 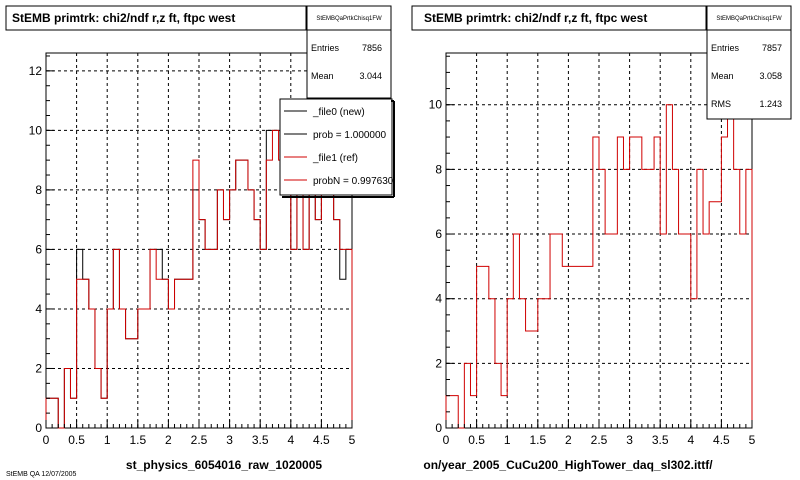 What do you see at coordinates (438, 363) in the screenshot?
I see `pad-2-y-tick-label-1: 2` at bounding box center [438, 363].